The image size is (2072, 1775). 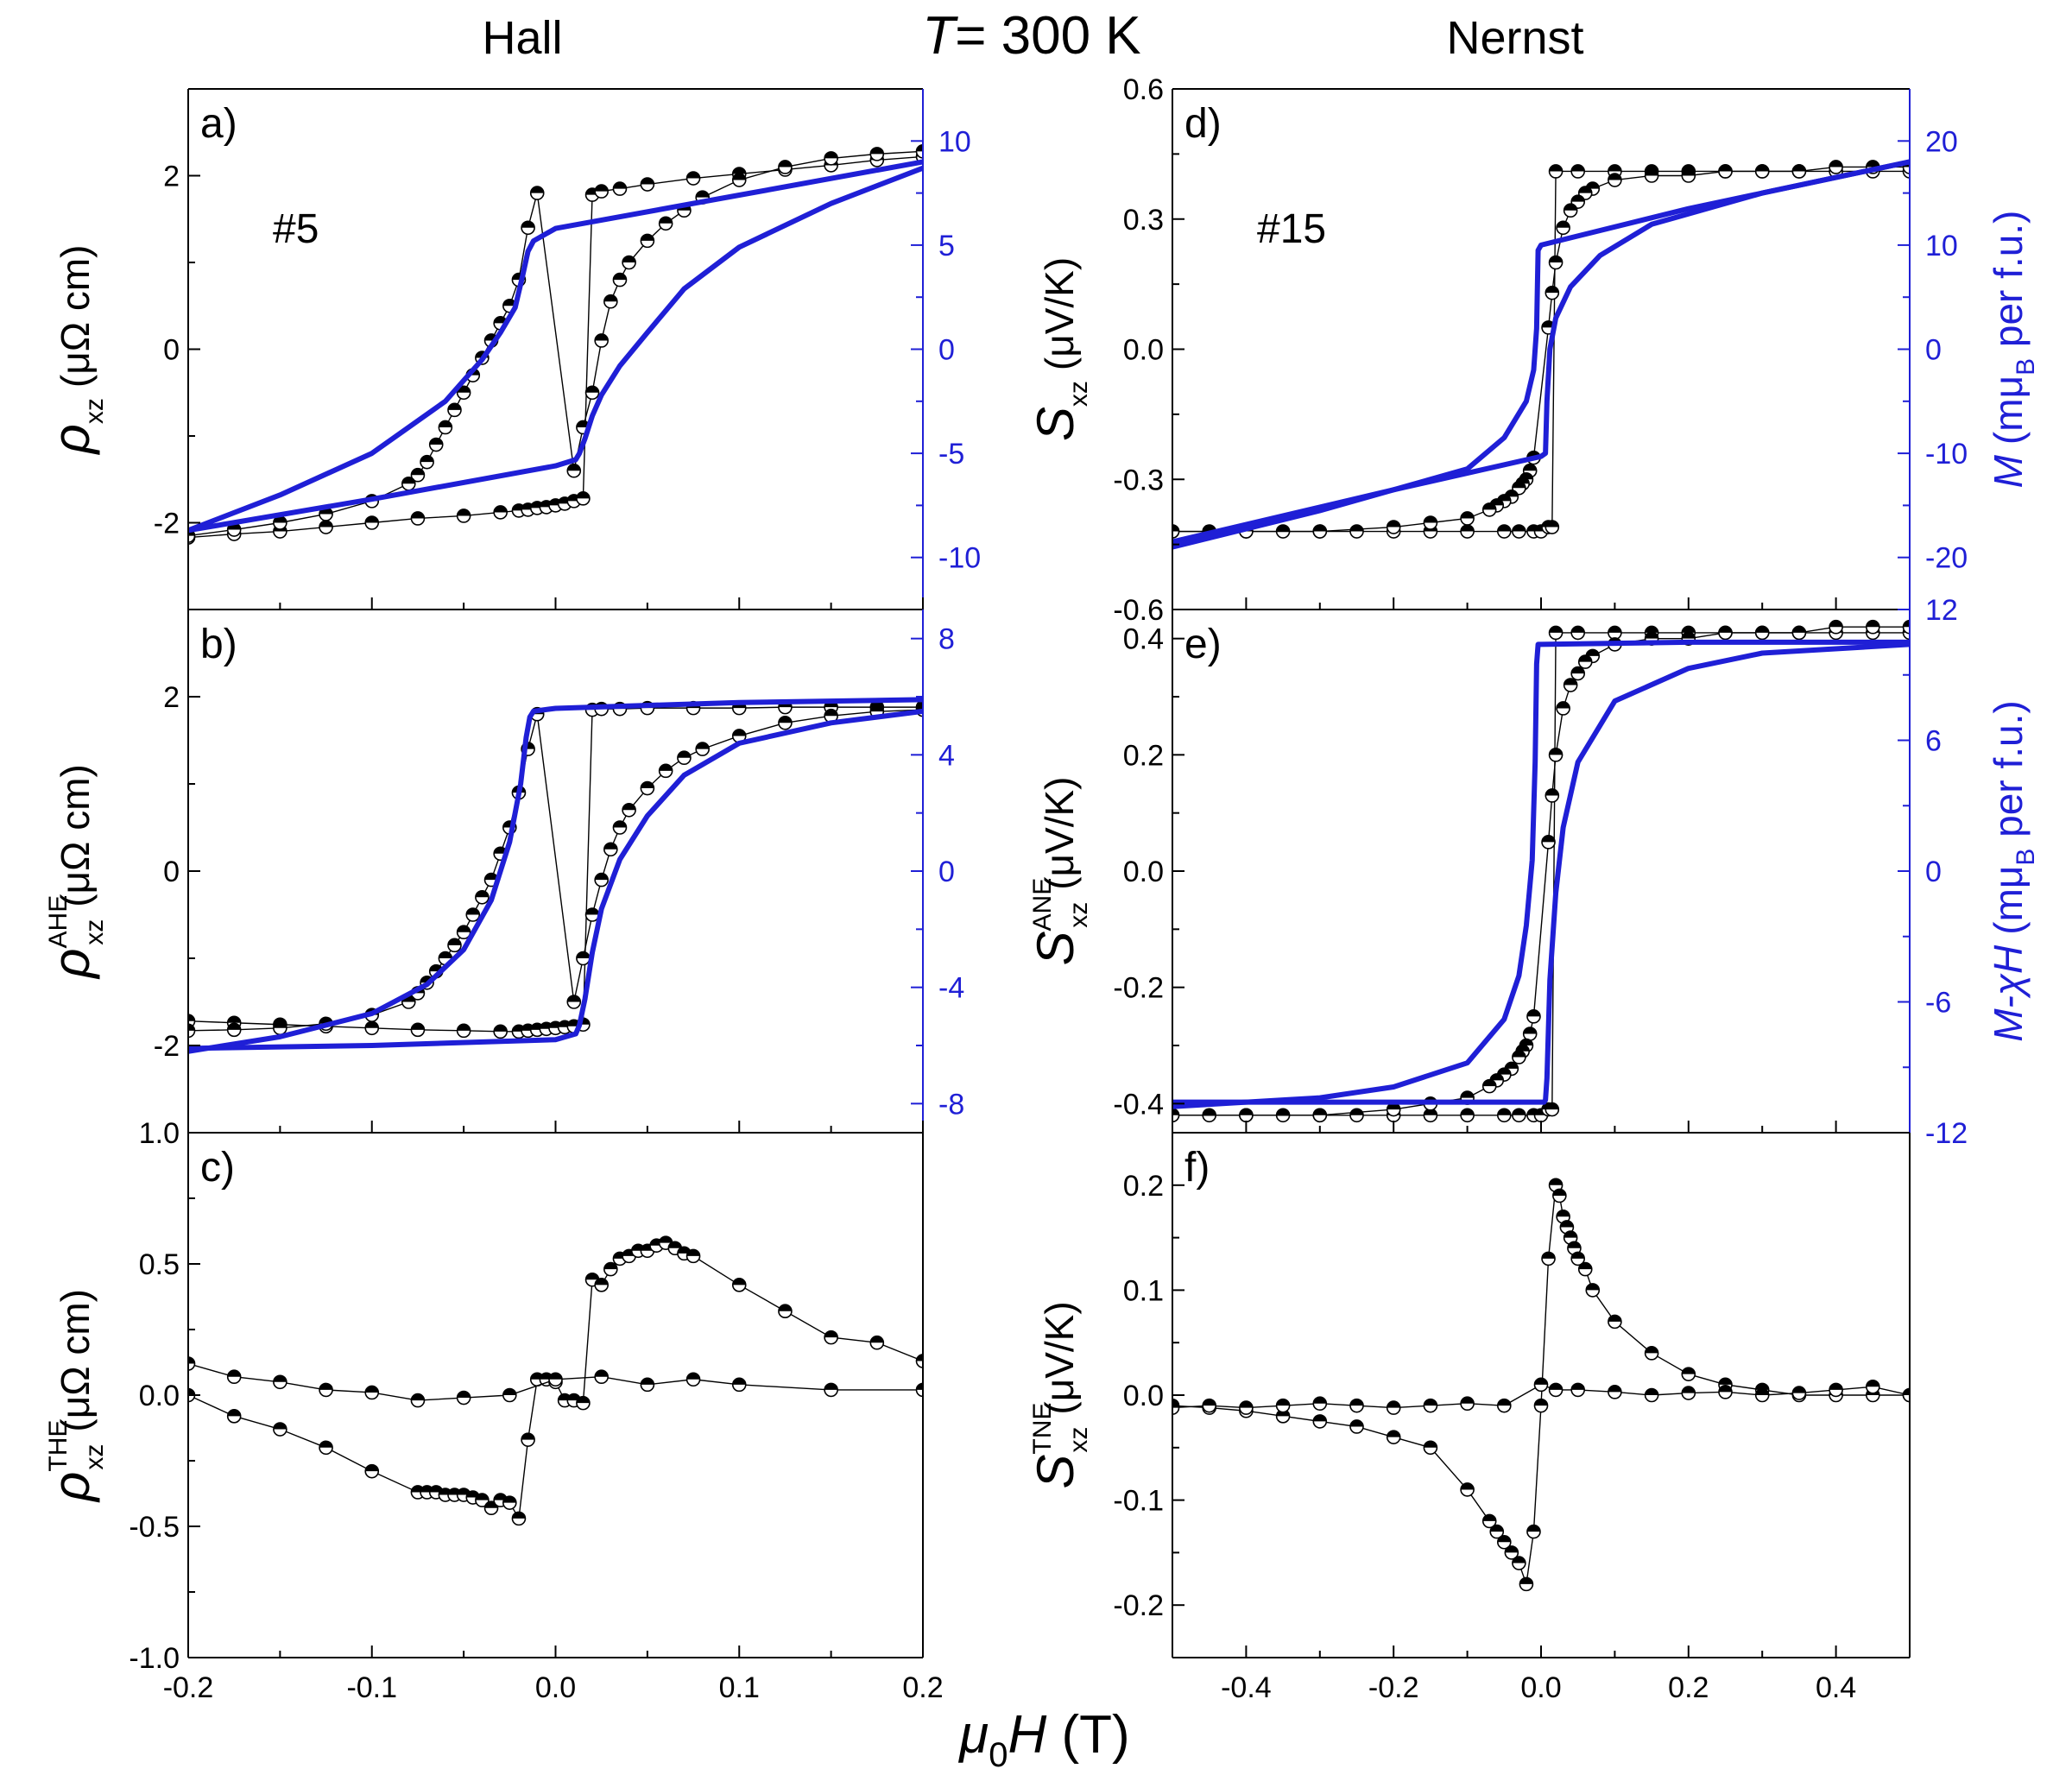 What do you see at coordinates (998, 1755) in the screenshot?
I see `x-axis-label-sub: 0` at bounding box center [998, 1755].